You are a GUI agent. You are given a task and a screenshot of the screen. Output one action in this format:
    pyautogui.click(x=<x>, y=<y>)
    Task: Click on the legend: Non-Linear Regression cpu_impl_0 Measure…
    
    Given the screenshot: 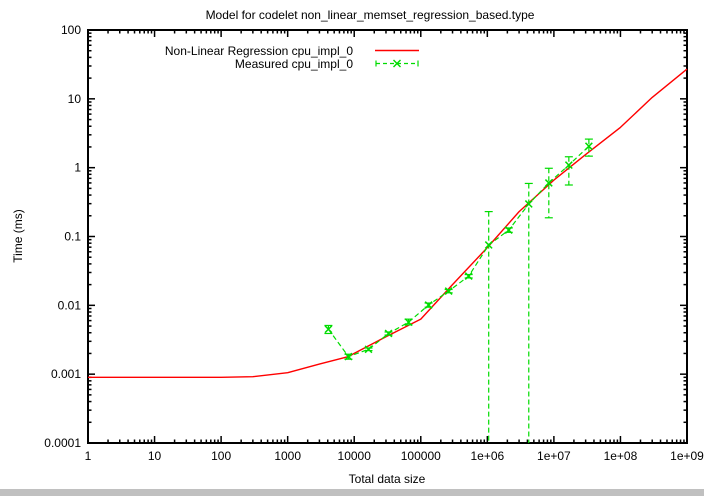 What is the action you would take?
    pyautogui.click(x=254, y=57)
    